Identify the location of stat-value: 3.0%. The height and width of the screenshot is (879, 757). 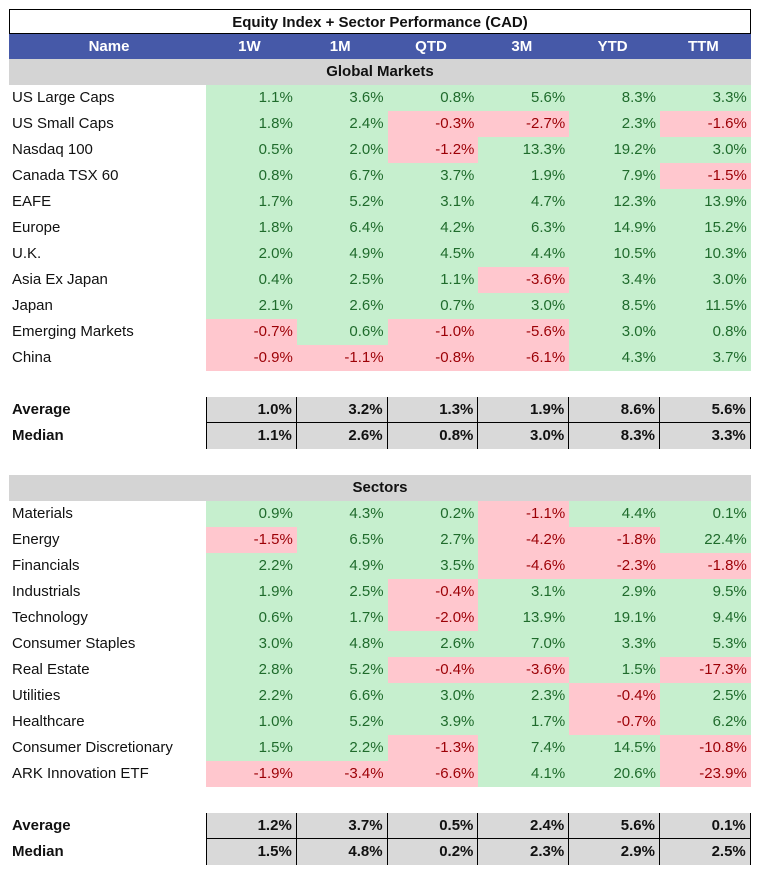
(524, 436).